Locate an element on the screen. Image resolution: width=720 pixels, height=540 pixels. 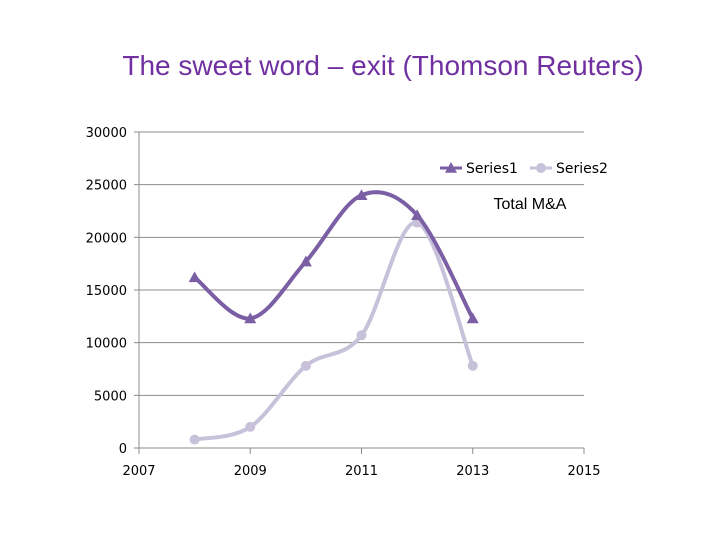
legend-label: Series1 is located at coordinates (492, 169).